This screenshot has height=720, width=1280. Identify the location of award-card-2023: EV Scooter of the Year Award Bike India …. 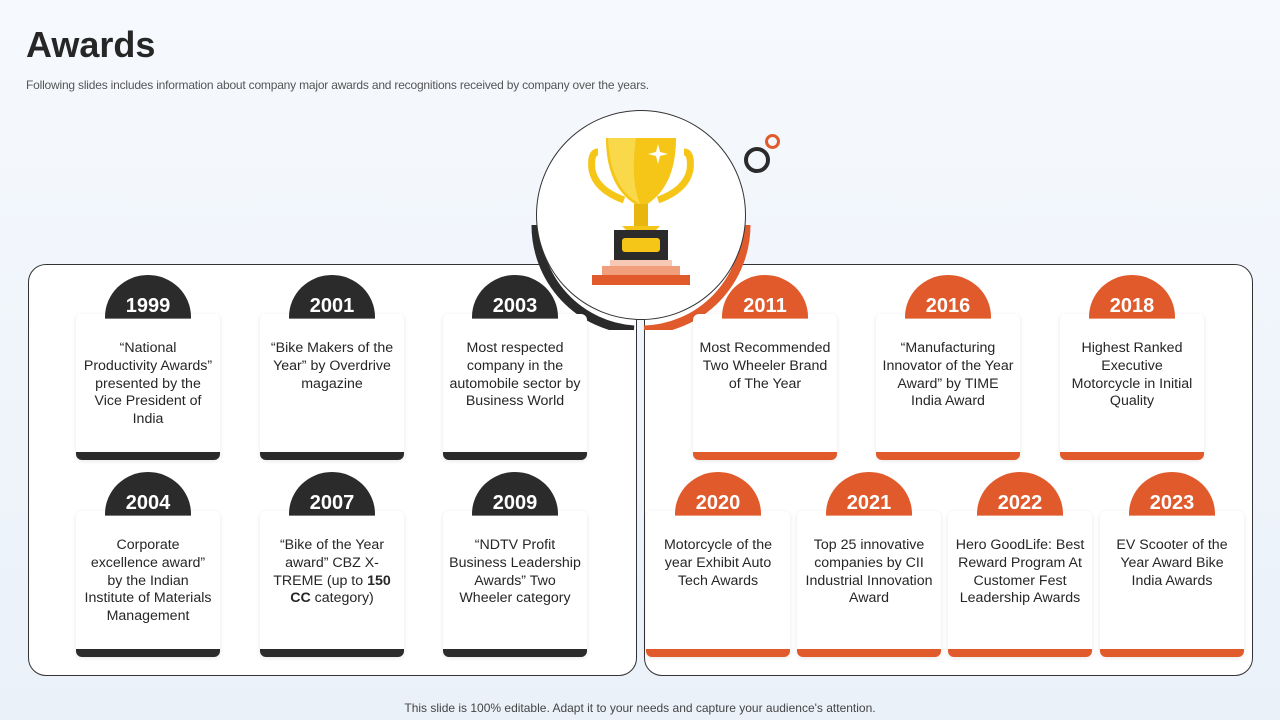
(1172, 584).